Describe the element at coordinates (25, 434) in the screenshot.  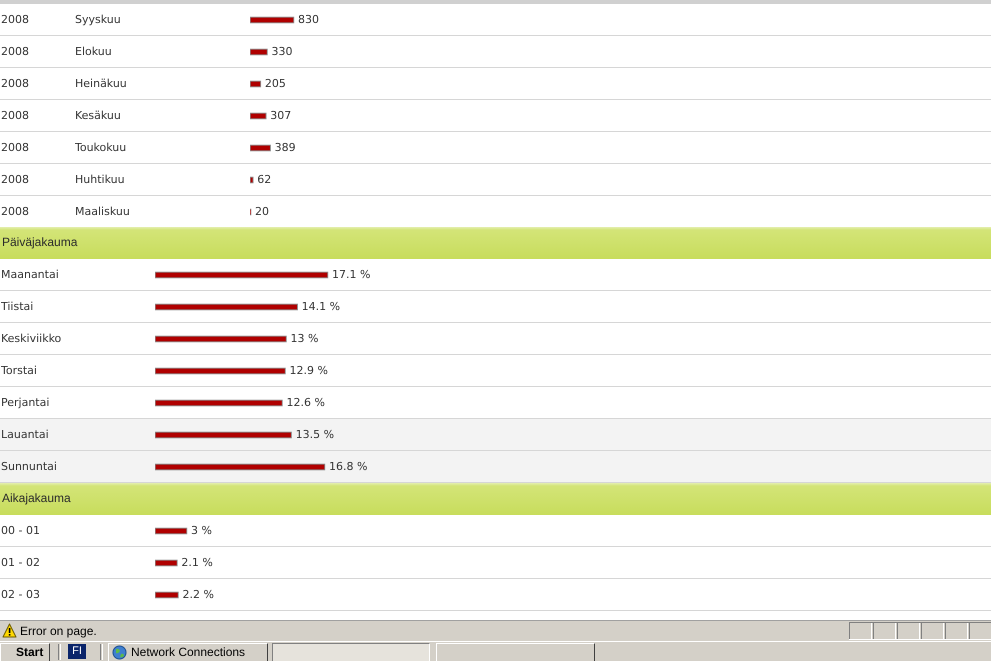
I see `y-tick-label: Lauantai` at that location.